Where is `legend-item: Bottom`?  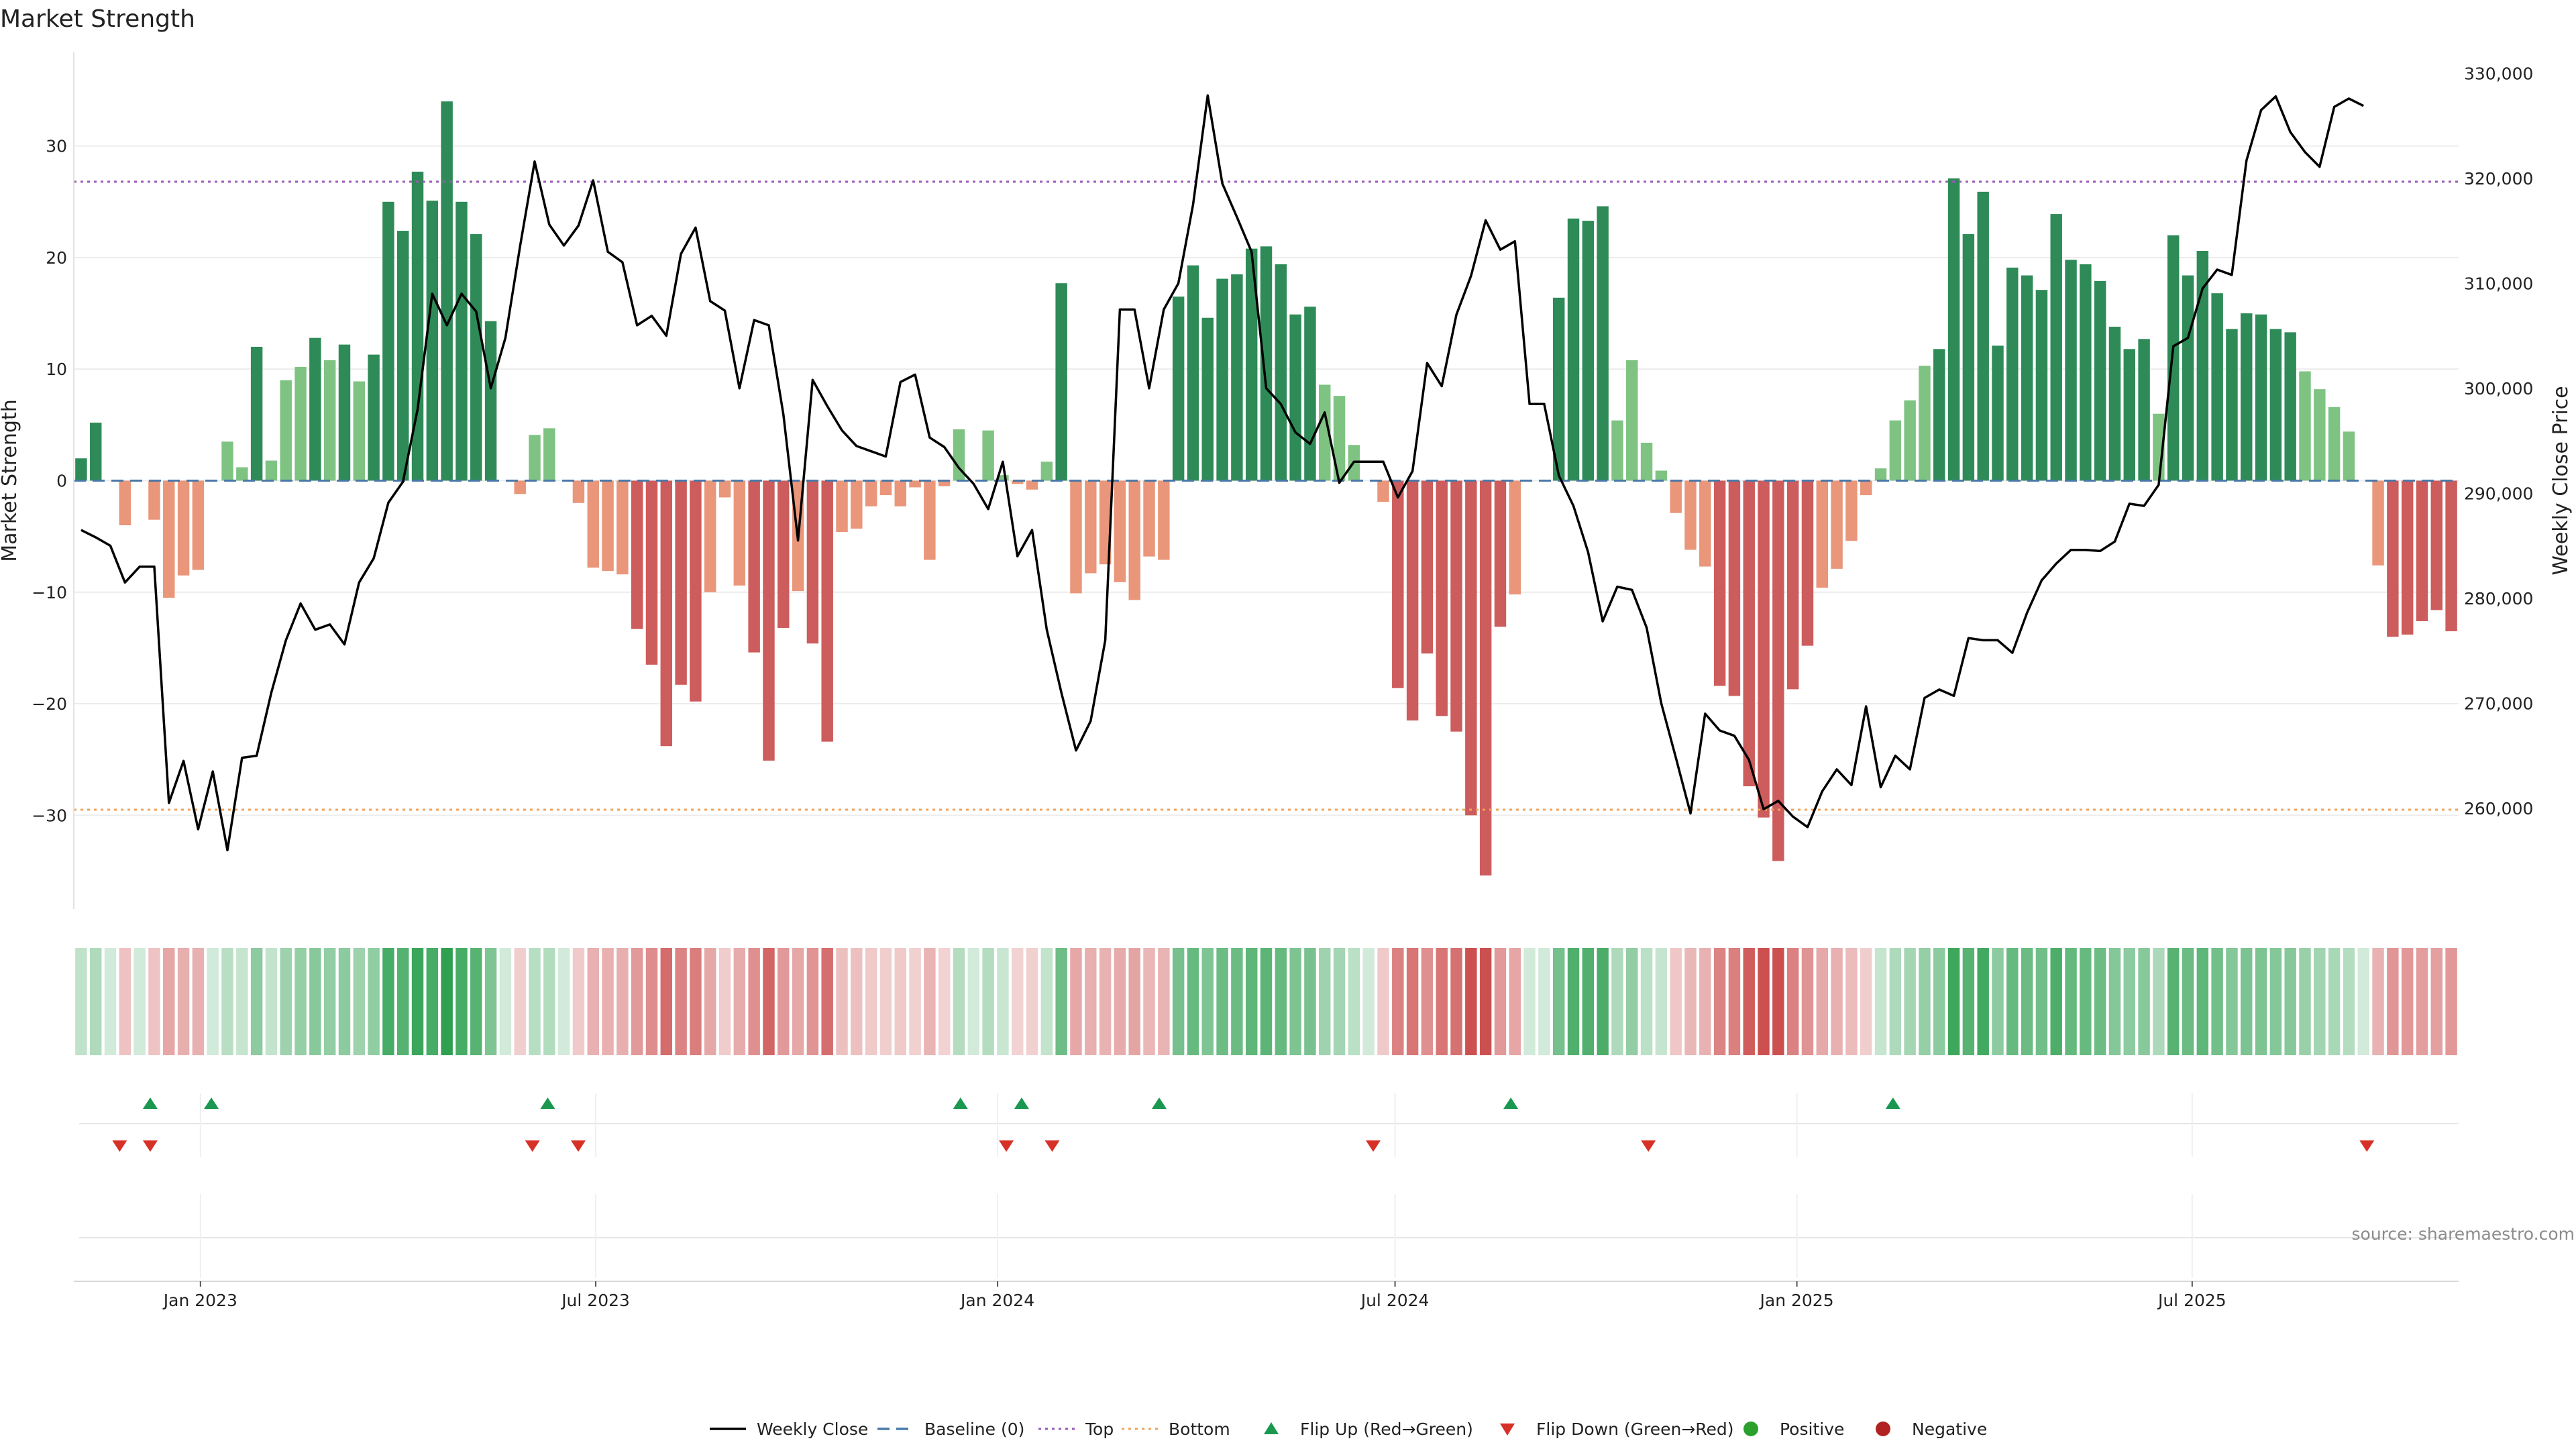
legend-item: Bottom is located at coordinates (1176, 1429).